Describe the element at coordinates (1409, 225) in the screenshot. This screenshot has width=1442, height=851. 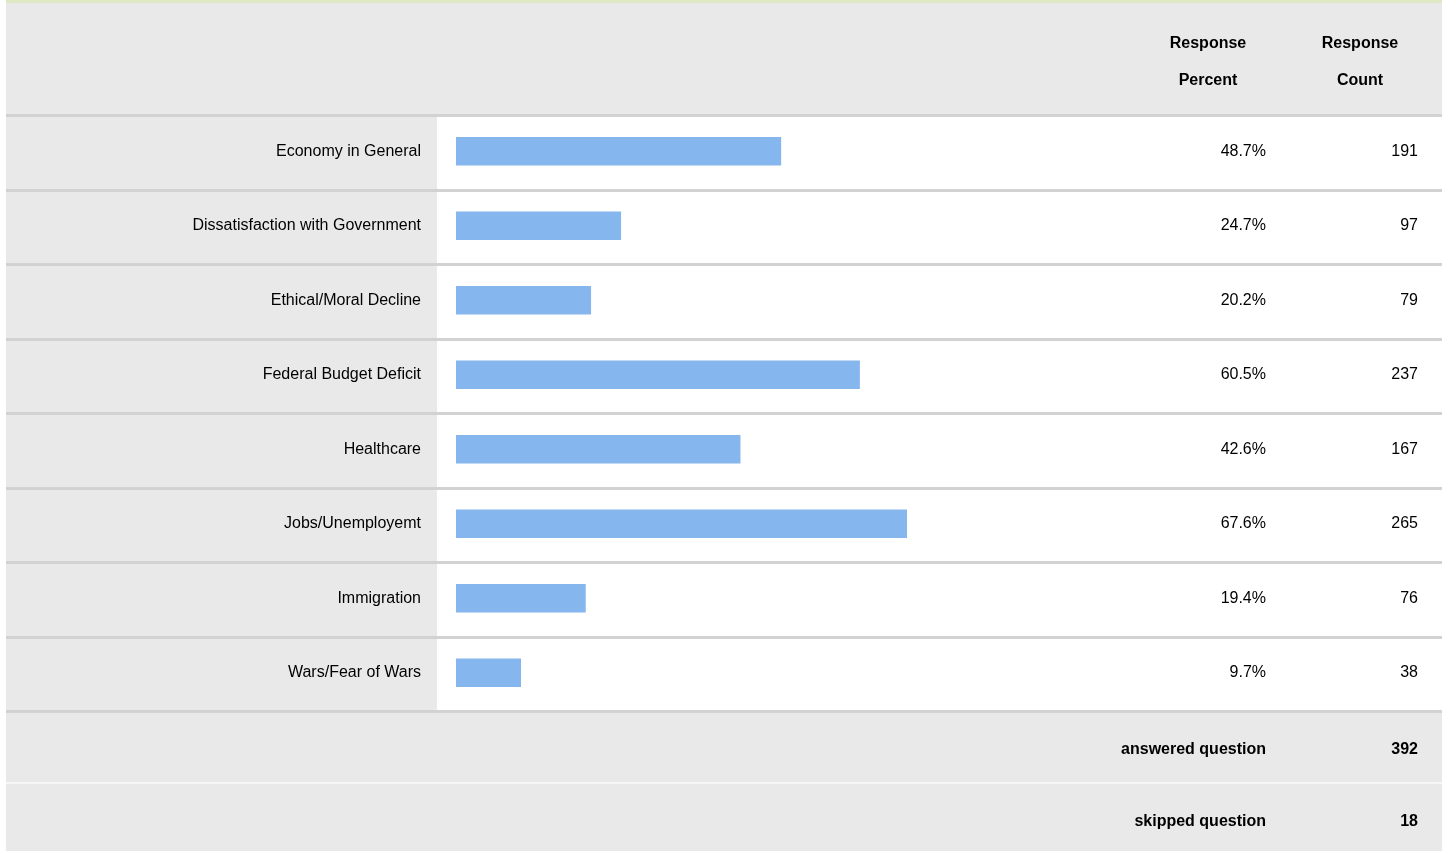
I see `text: 97` at that location.